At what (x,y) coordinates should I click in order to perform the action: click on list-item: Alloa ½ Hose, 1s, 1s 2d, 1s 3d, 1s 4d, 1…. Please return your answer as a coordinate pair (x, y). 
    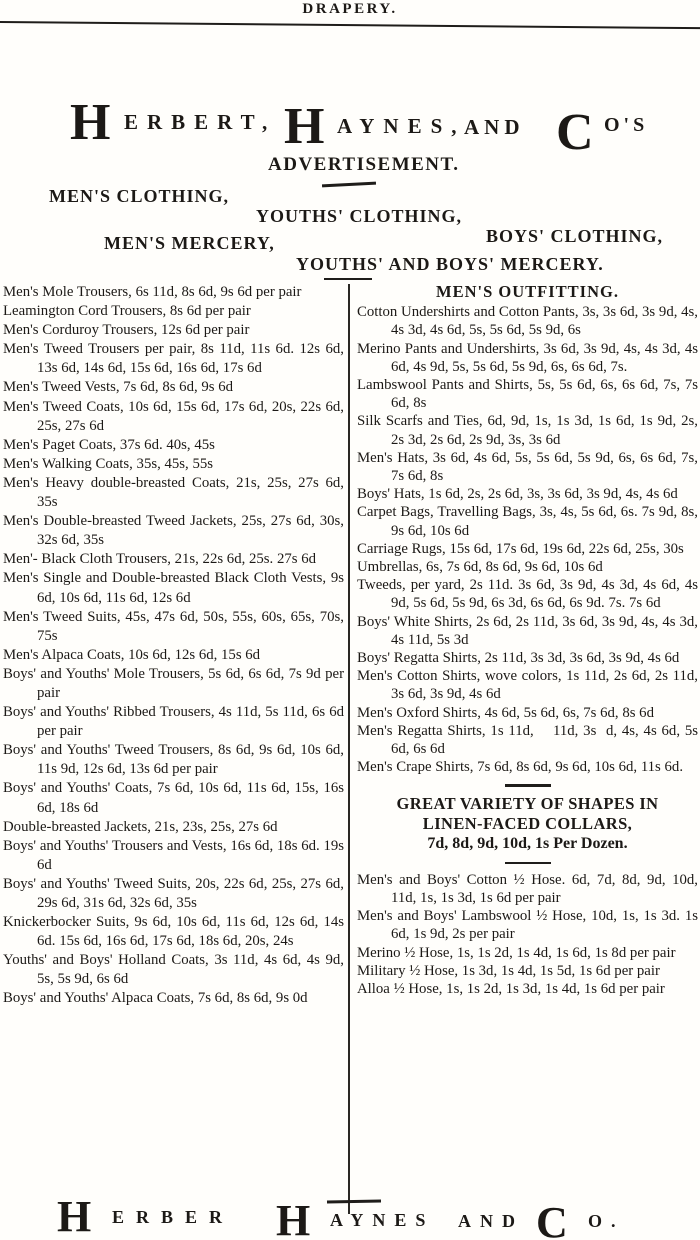
    Looking at the image, I should click on (511, 989).